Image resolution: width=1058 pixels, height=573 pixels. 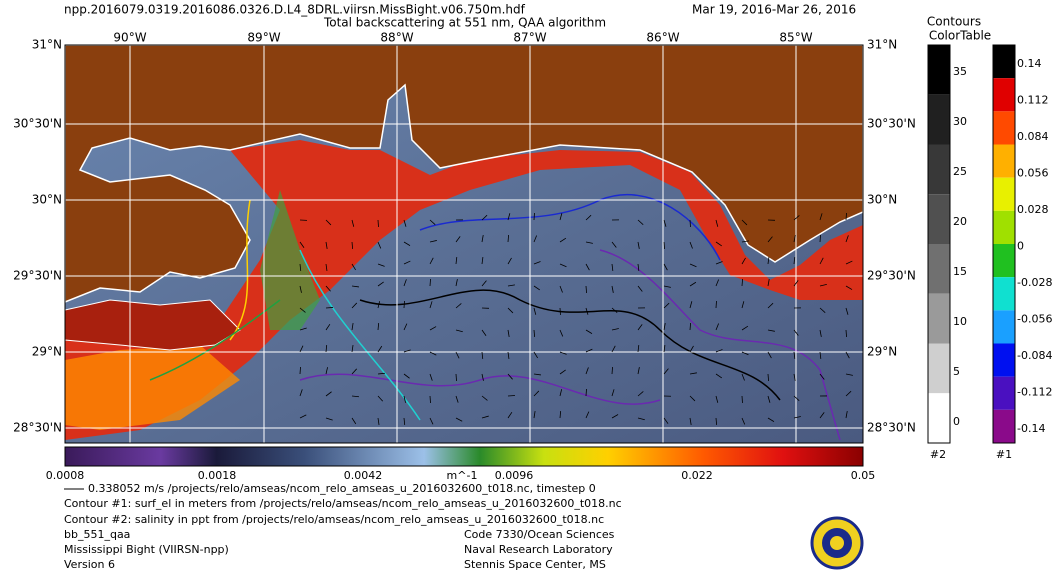 What do you see at coordinates (37, 124) in the screenshot?
I see `lat-label: 30°30'N` at bounding box center [37, 124].